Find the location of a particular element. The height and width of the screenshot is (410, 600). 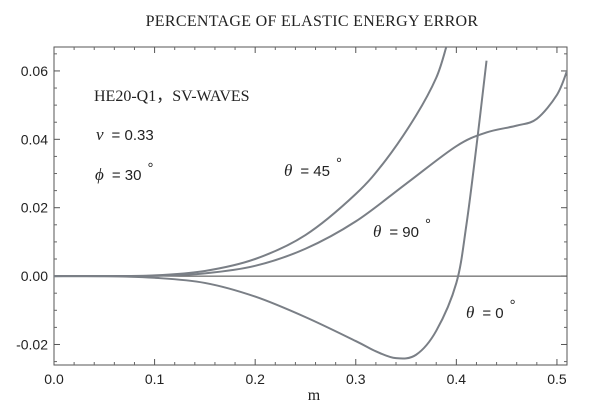

theta-0-value: = 0 is located at coordinates (492, 313).